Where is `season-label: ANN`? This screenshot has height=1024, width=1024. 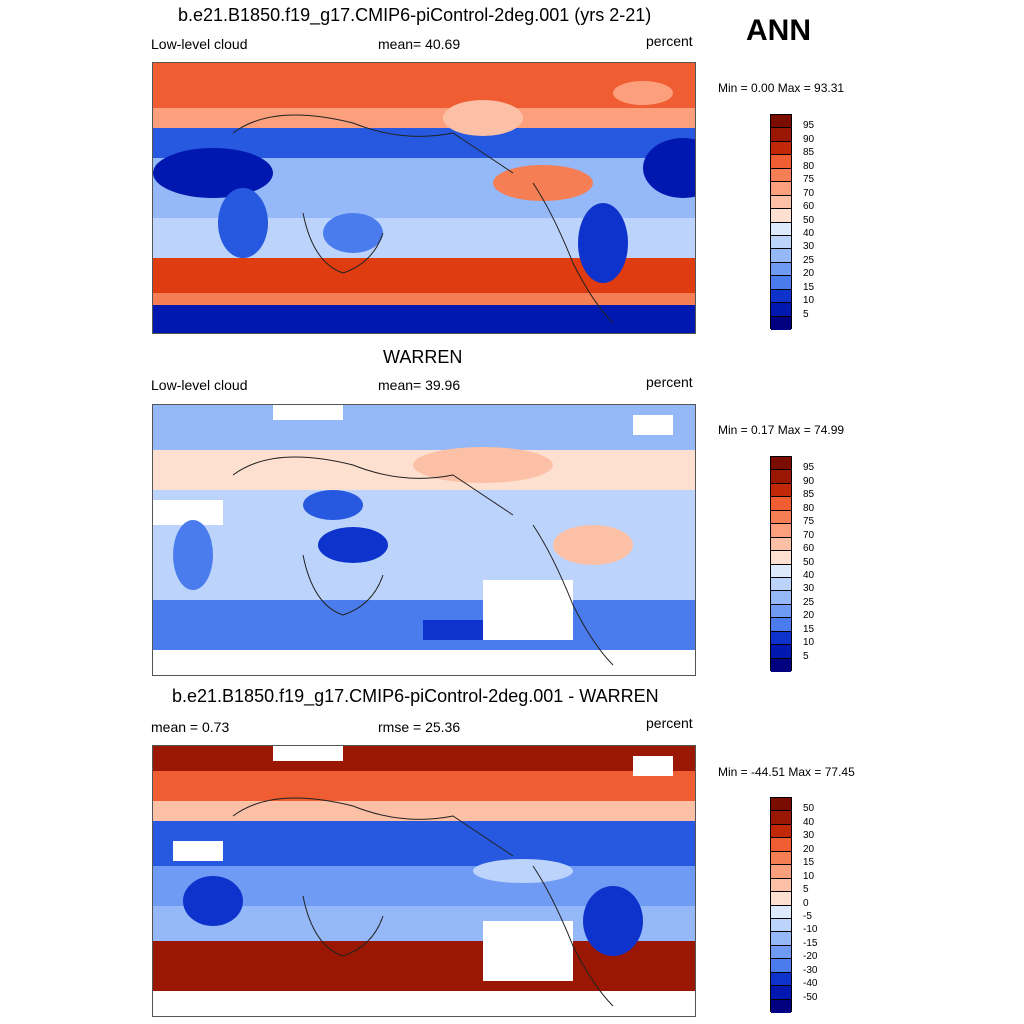 season-label: ANN is located at coordinates (778, 30).